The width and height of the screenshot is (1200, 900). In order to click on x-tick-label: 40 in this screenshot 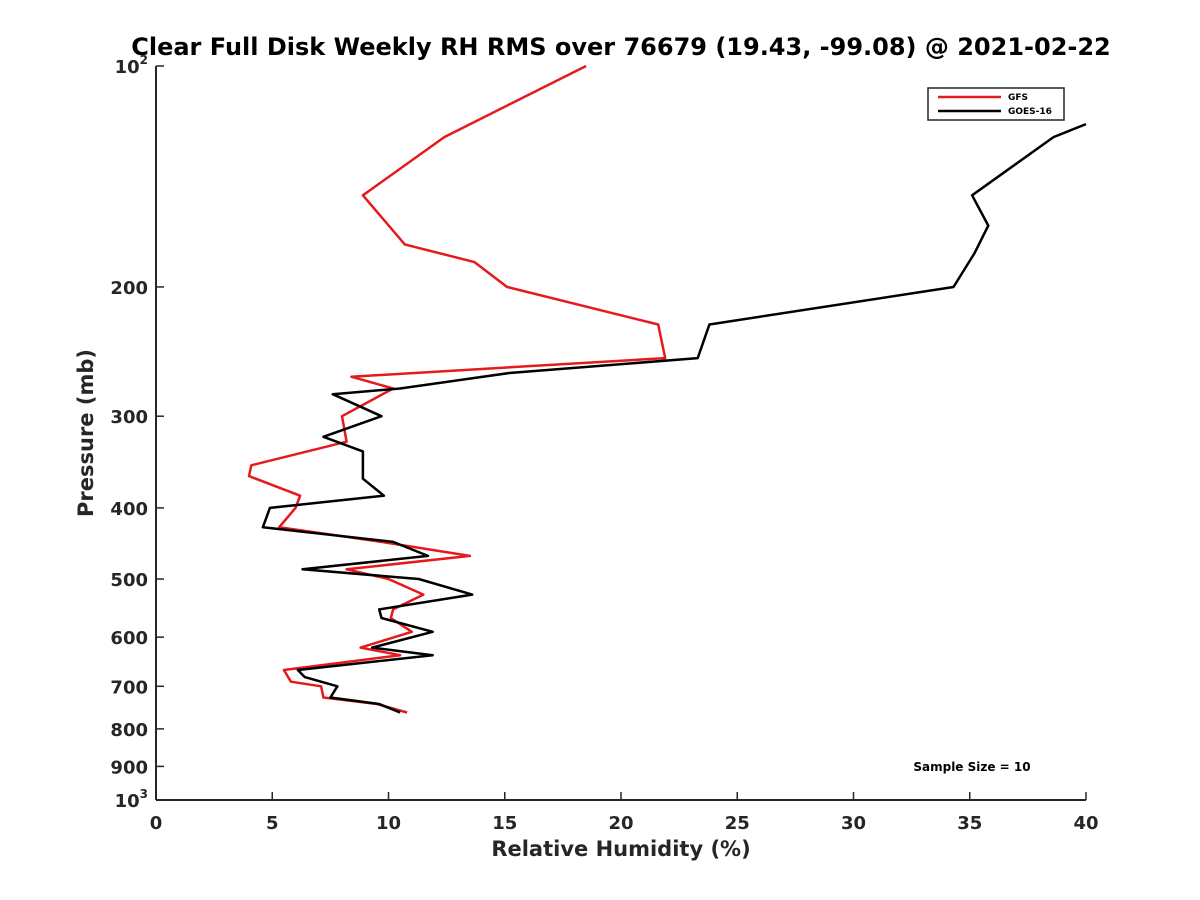, I will do `click(1085, 823)`.